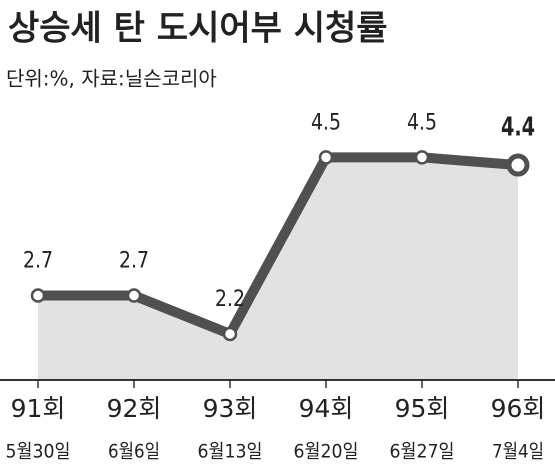 The image size is (555, 472). Describe the element at coordinates (518, 452) in the screenshot. I see `x-tick-sublabel: 7월4일` at that location.